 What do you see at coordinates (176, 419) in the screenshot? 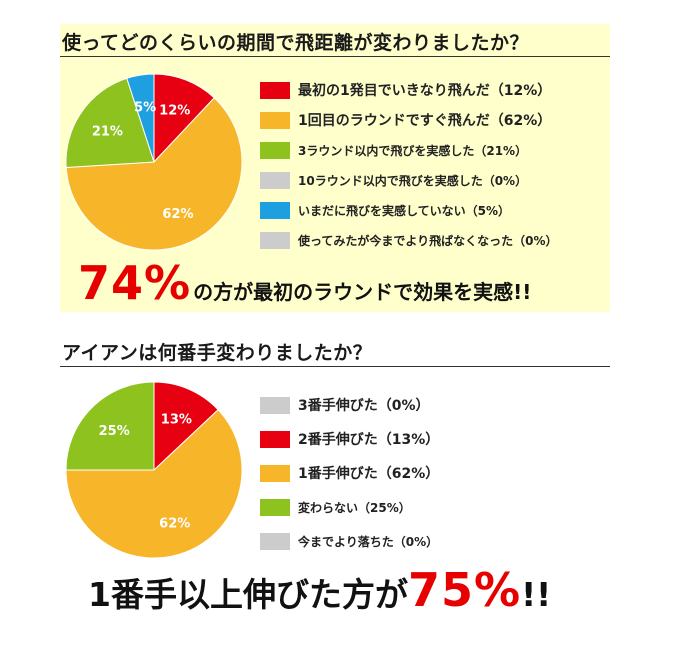
I see `pie-slice-label-1: 13%` at bounding box center [176, 419].